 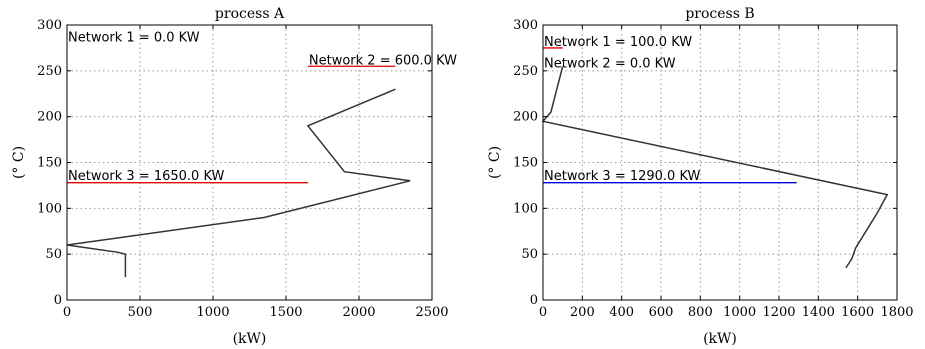 I want to click on x-tick-label: 2000, so click(x=358, y=312).